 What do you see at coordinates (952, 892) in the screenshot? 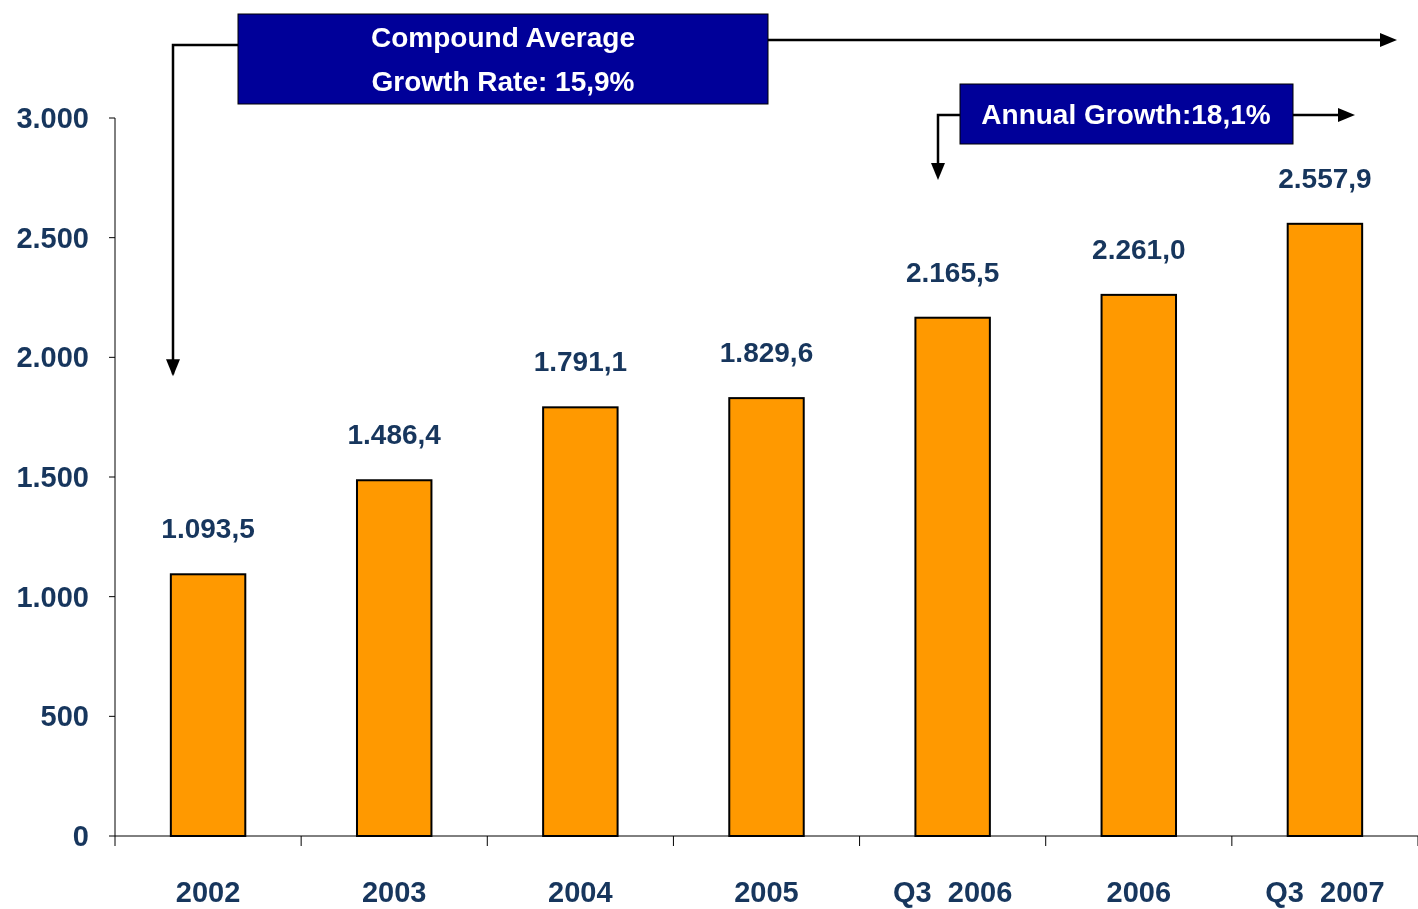
I see `x-tick-label: Q3 2006` at bounding box center [952, 892].